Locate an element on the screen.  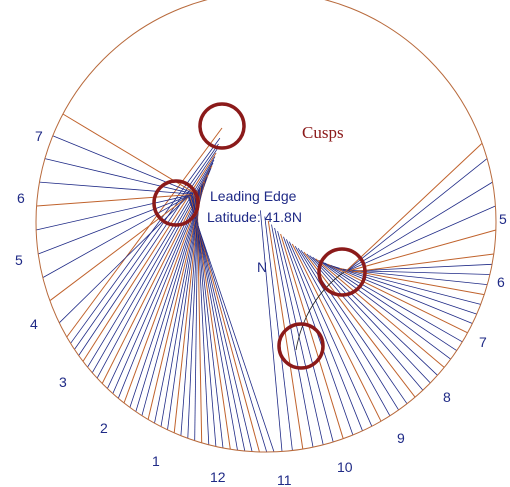
hour-label-right-7: 7 is located at coordinates (483, 342).